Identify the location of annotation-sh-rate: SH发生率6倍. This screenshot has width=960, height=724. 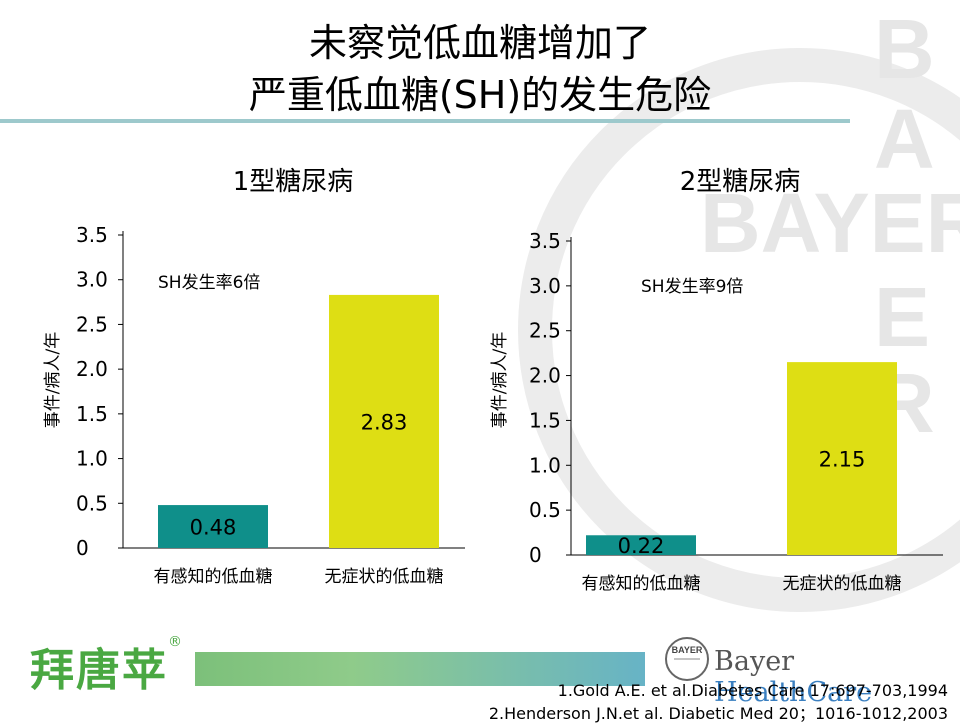
(209, 283).